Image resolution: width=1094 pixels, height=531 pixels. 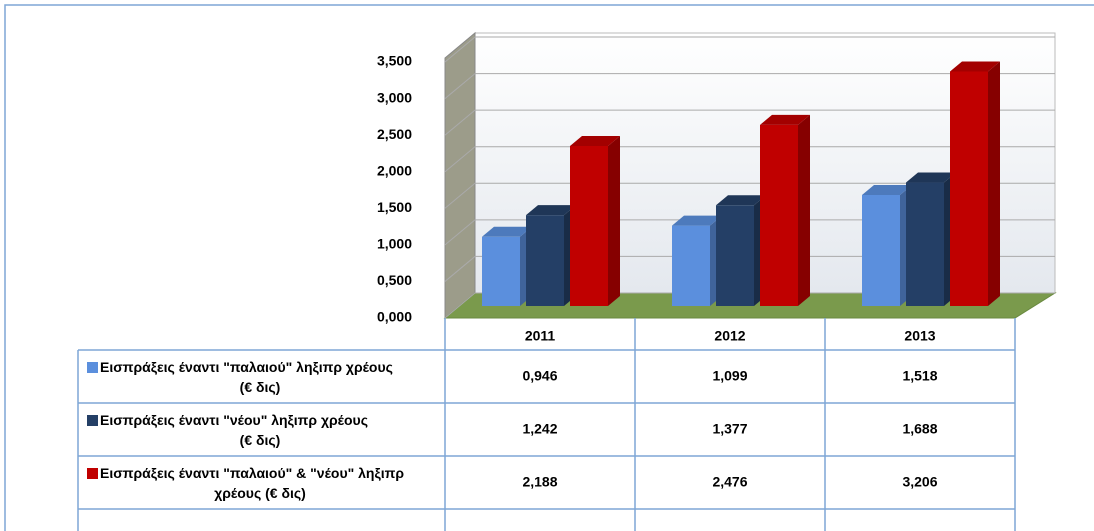 I want to click on y-tick-label: 0,000, so click(x=394, y=317).